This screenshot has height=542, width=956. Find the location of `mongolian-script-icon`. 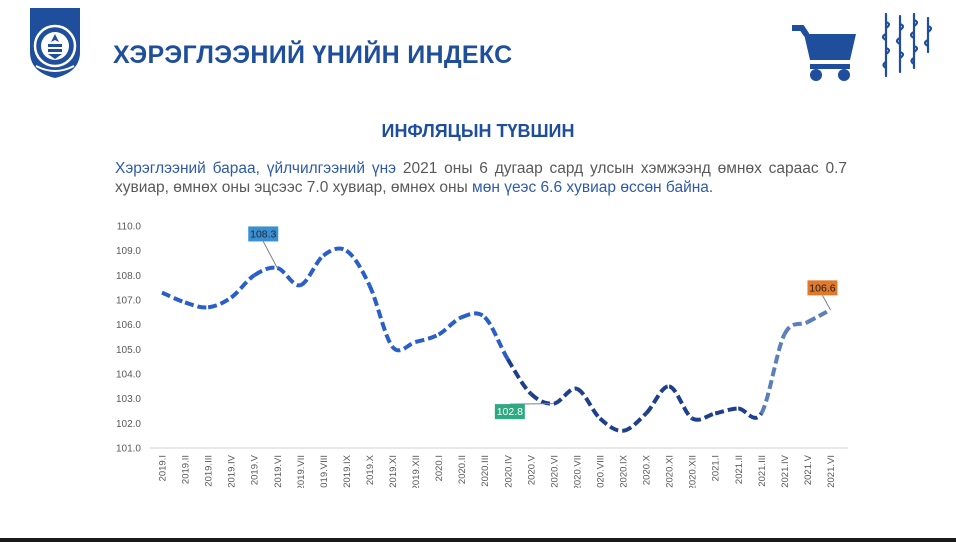

mongolian-script-icon is located at coordinates (907, 45).